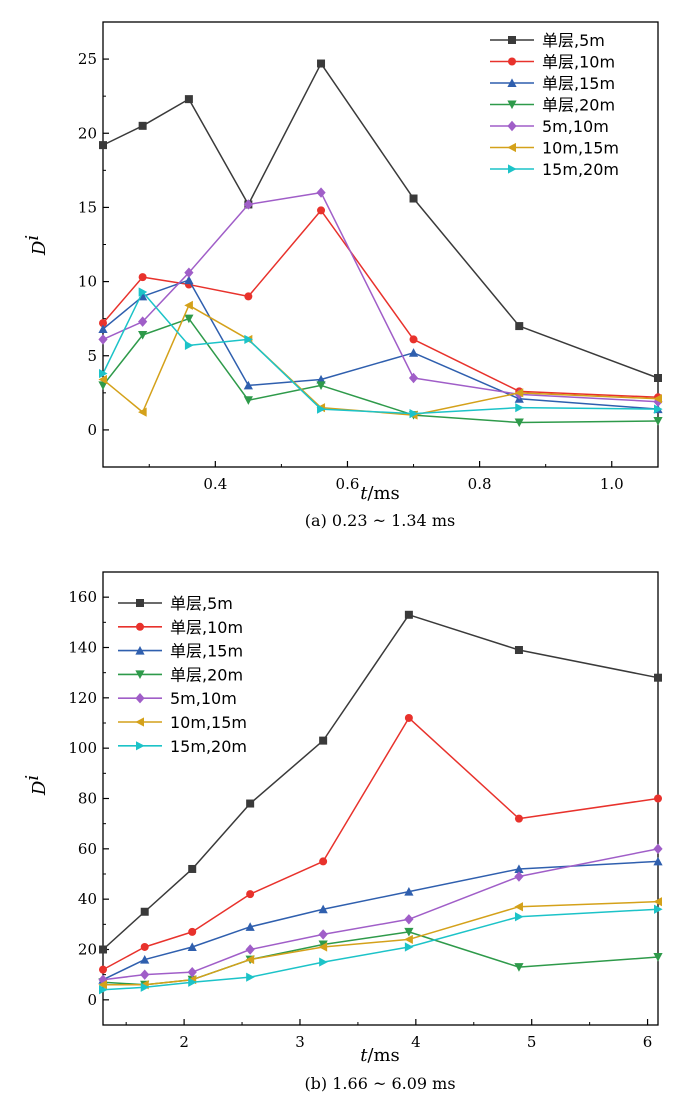 This screenshot has height=1117, width=700. Describe the element at coordinates (208, 722) in the screenshot. I see `legend-label: 10m,15m` at that location.